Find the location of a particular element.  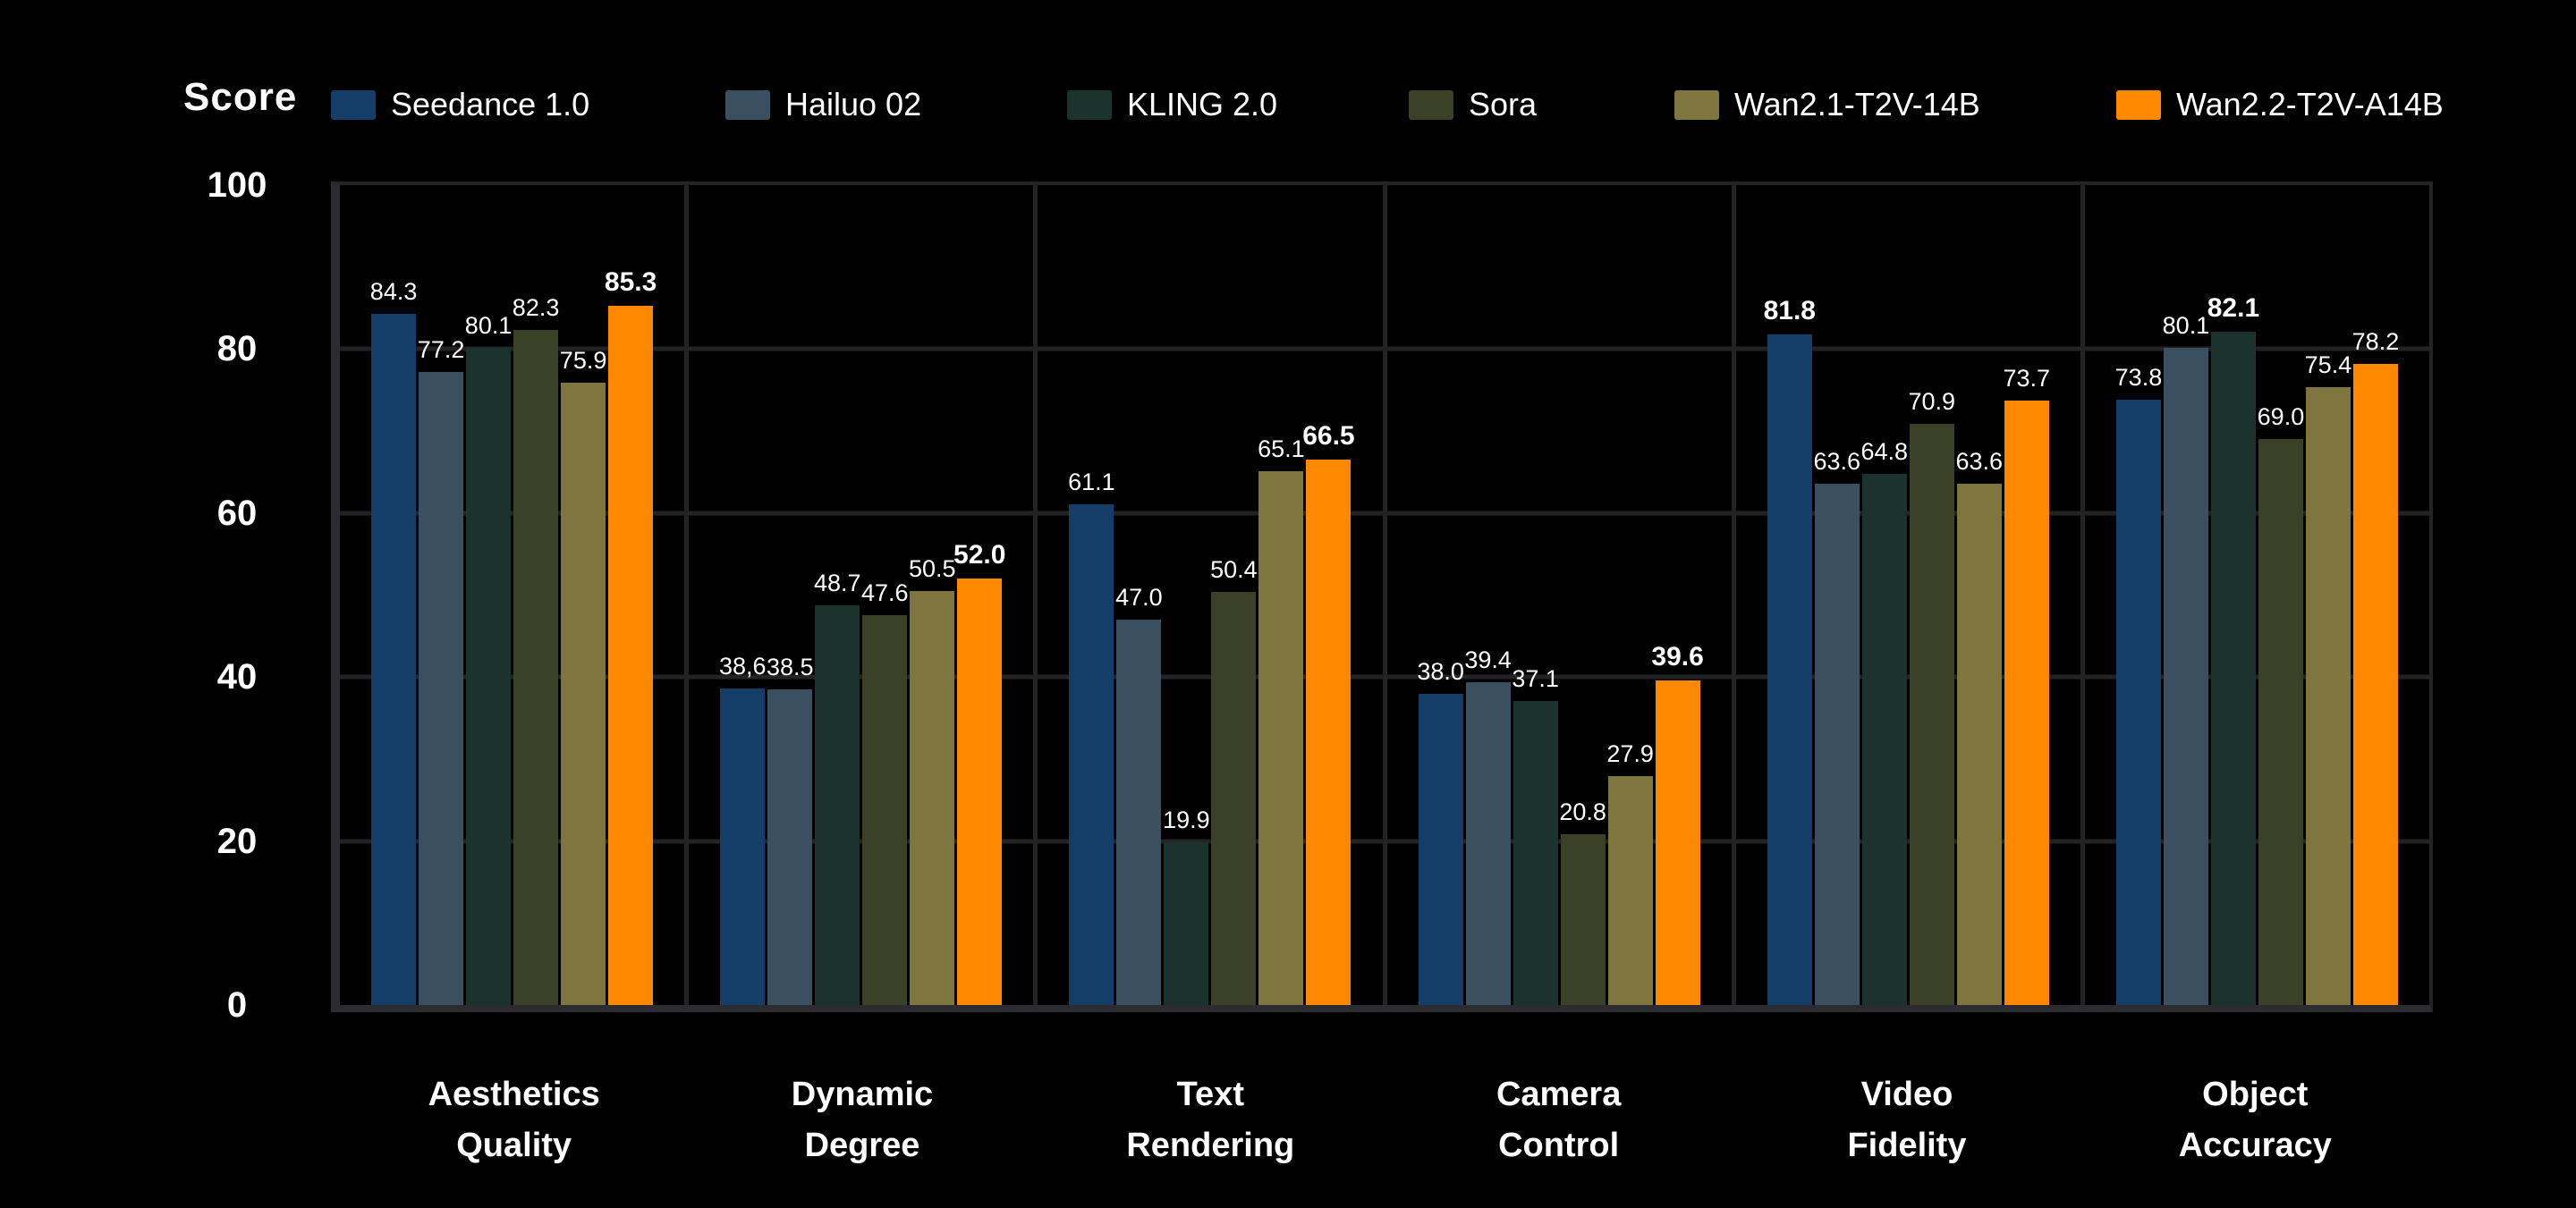

barwrap-sora: 70.9 is located at coordinates (1931, 595).